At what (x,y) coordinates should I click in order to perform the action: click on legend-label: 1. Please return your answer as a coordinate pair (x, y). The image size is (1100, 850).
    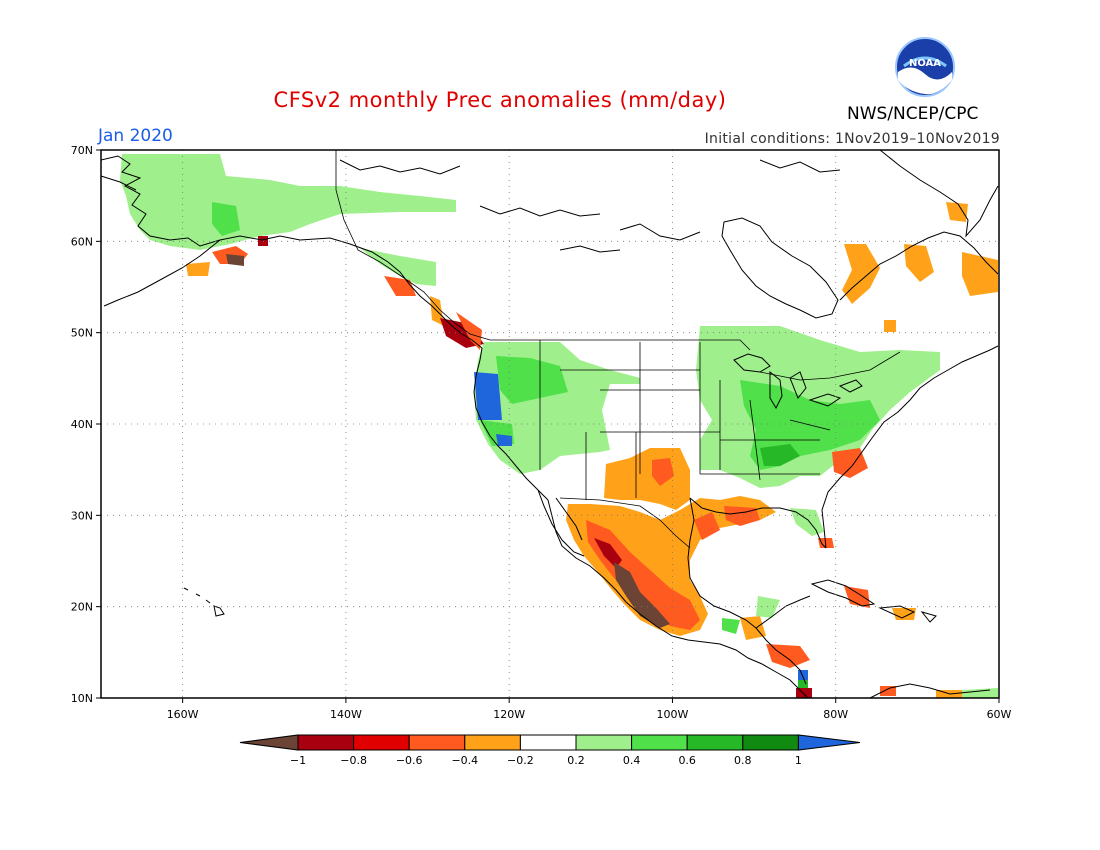
    Looking at the image, I should click on (798, 760).